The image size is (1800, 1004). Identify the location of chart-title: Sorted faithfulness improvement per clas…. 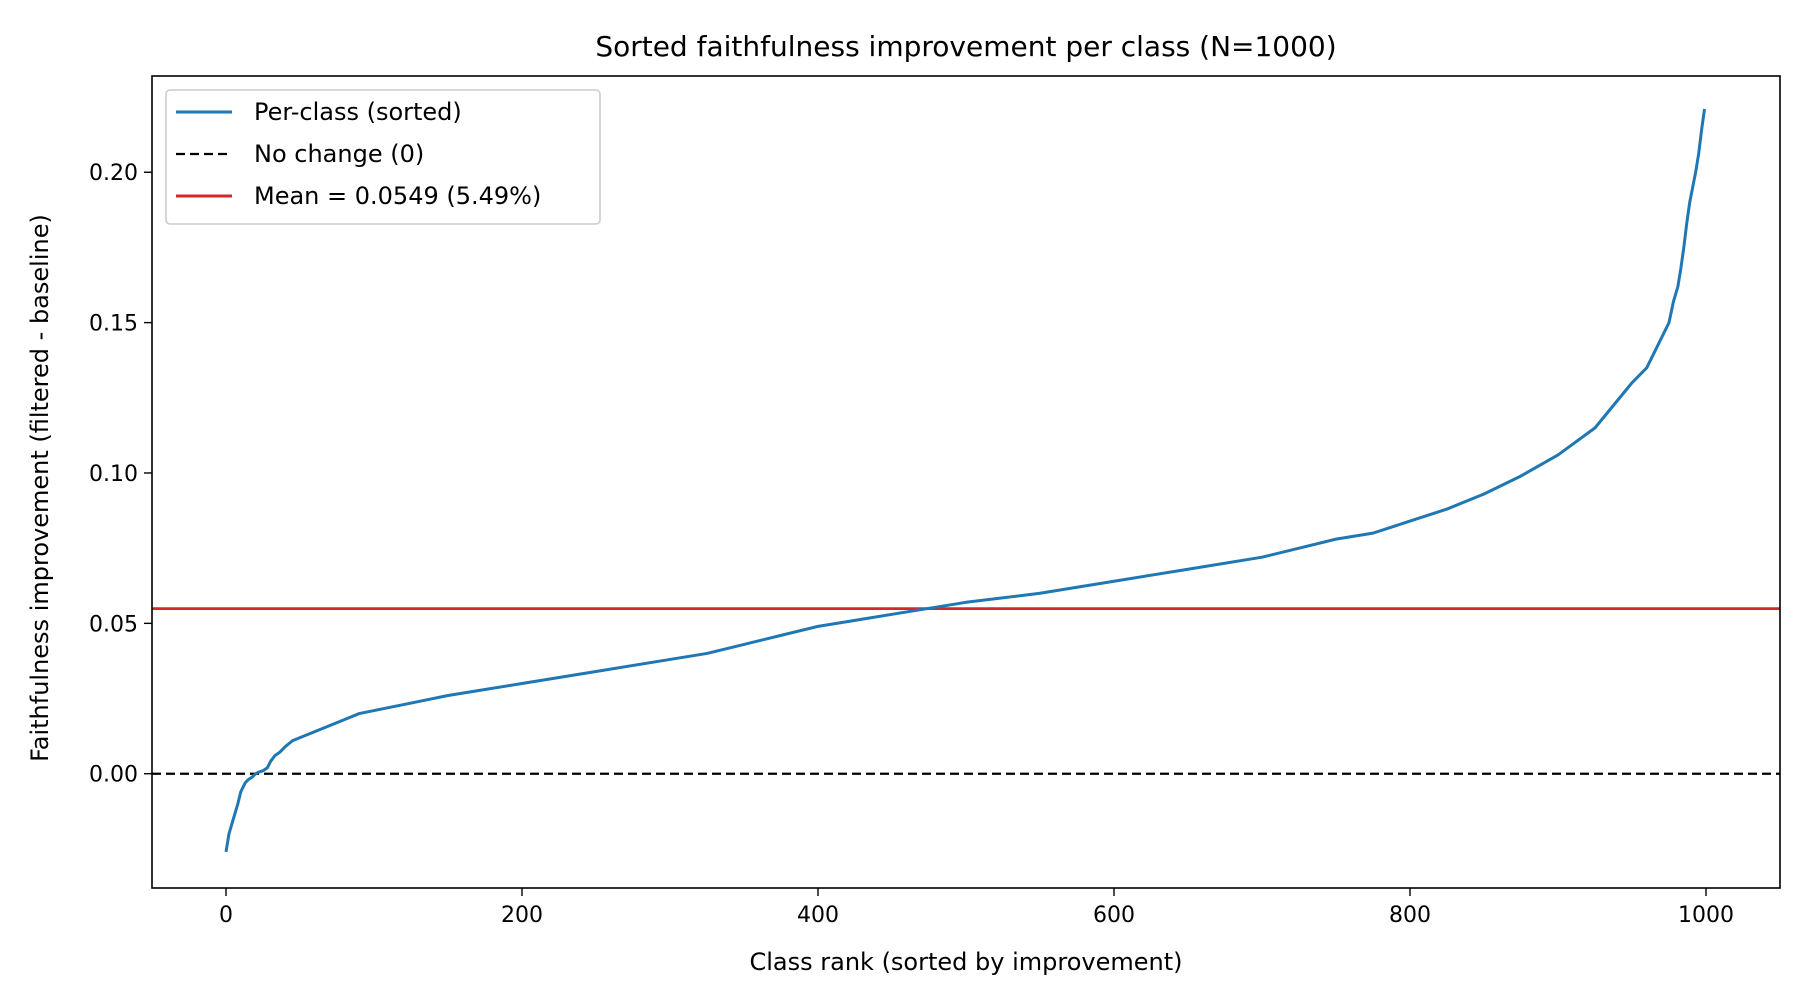
(965, 46).